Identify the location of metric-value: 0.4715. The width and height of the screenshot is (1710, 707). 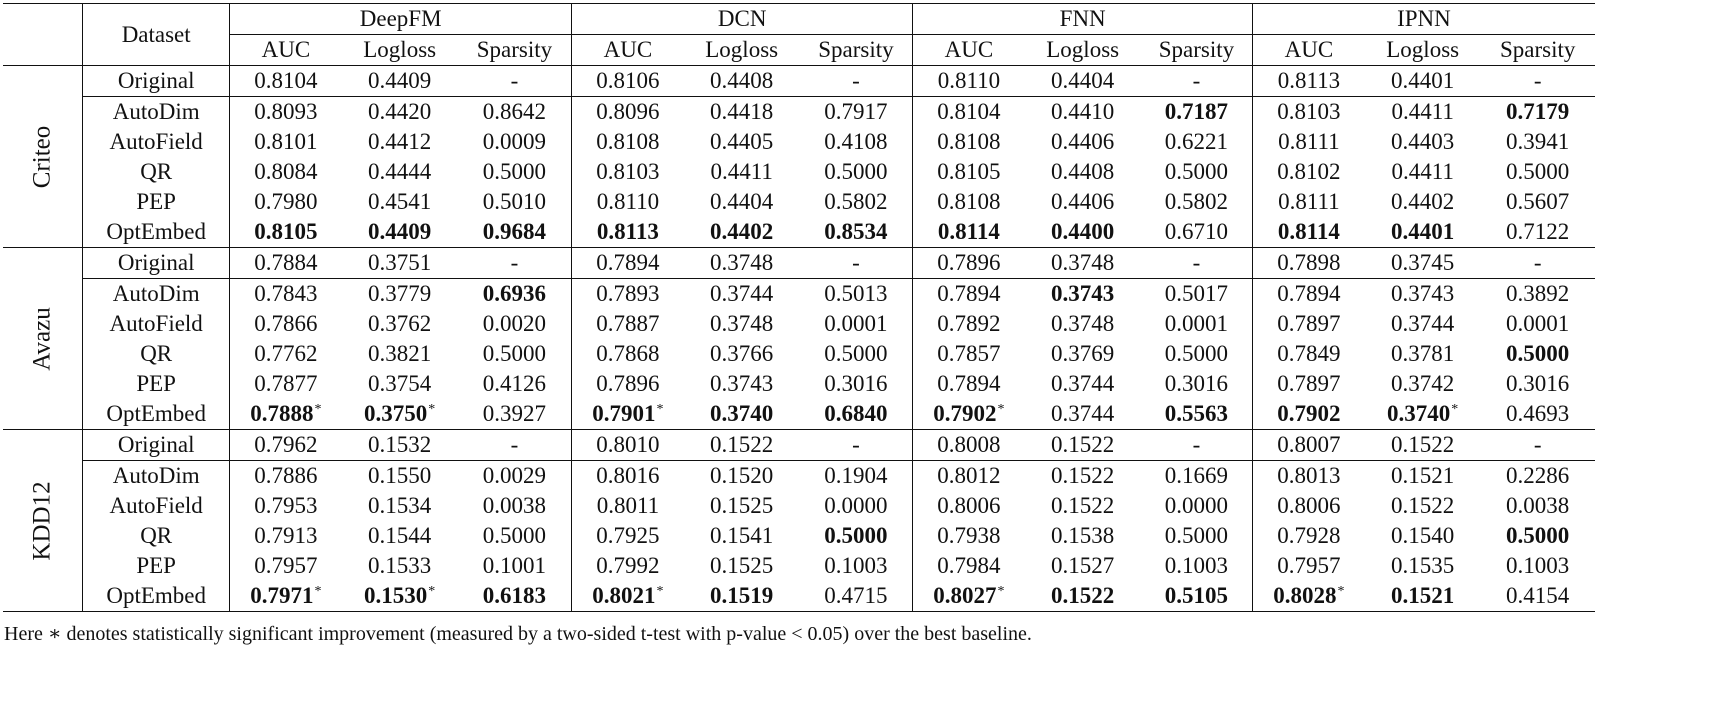
(856, 595).